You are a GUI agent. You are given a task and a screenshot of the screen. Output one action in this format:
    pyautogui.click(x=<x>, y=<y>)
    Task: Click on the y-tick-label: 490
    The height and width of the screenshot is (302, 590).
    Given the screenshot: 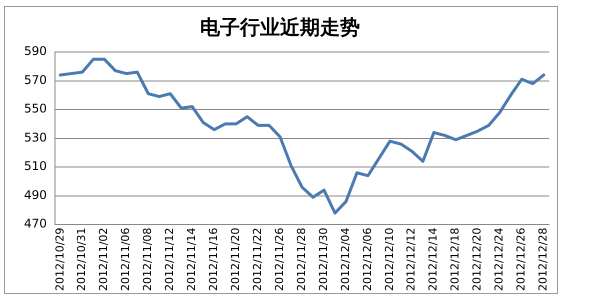 What is the action you would take?
    pyautogui.click(x=35, y=195)
    